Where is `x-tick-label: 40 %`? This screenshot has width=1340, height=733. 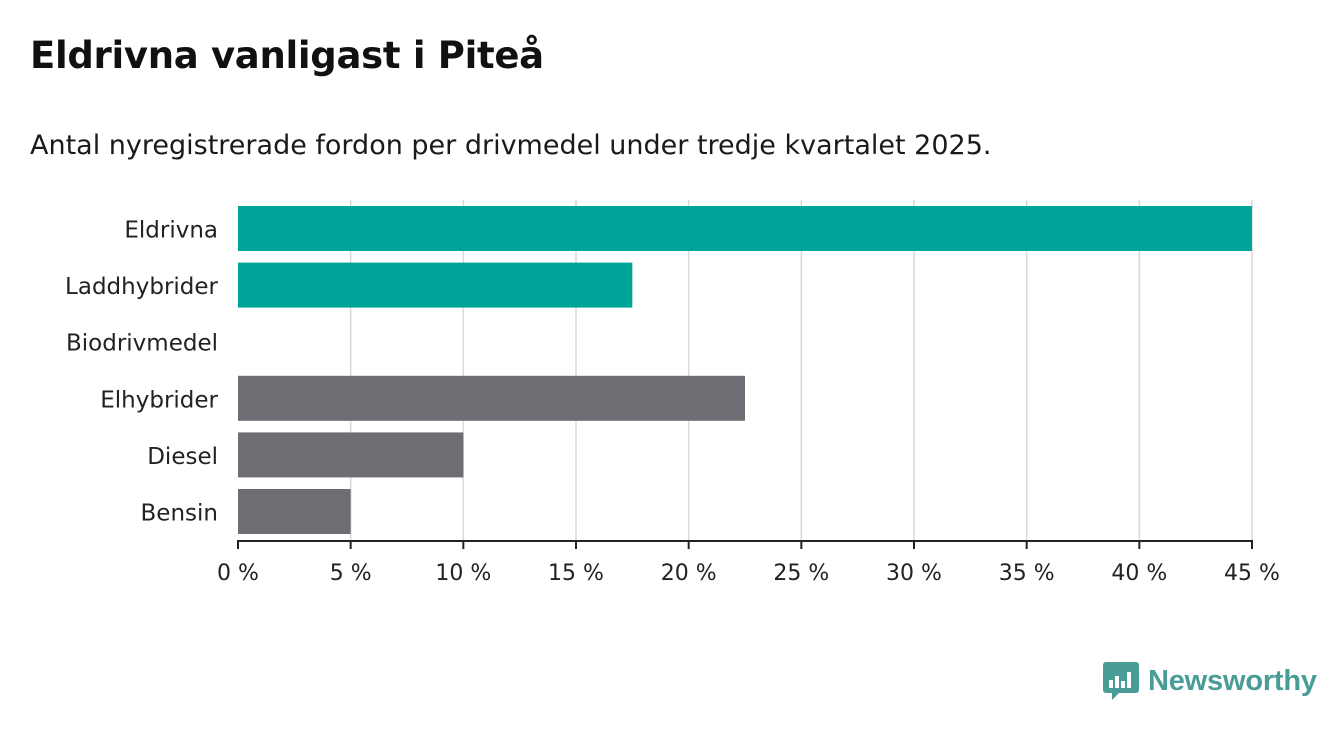
x-tick-label: 40 % is located at coordinates (1139, 573).